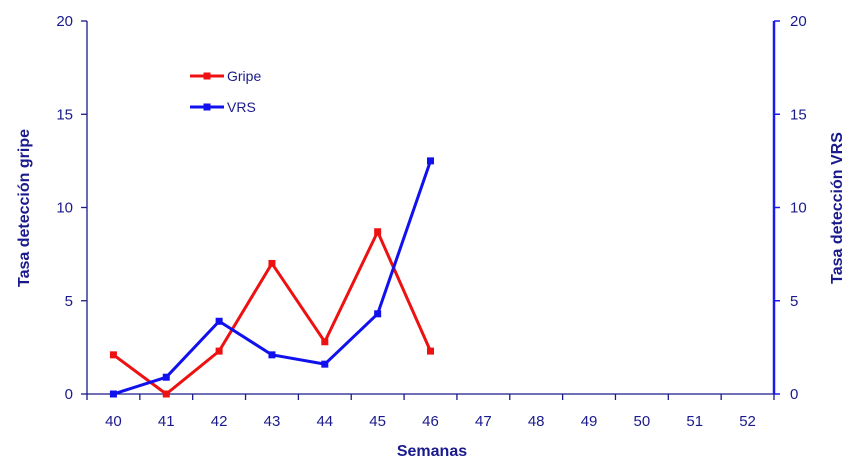 The image size is (844, 460). What do you see at coordinates (64, 21) in the screenshot?
I see `left-y-tick-label: 20` at bounding box center [64, 21].